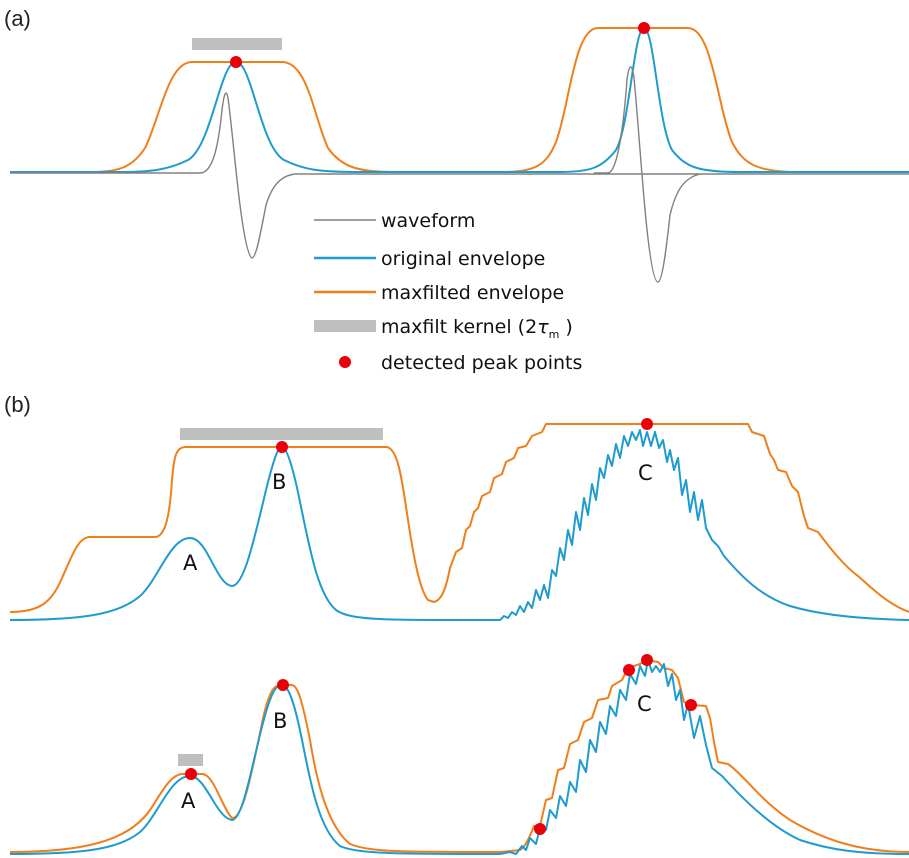  What do you see at coordinates (283, 685) in the screenshot?
I see `peak-point-b-lower-B` at bounding box center [283, 685].